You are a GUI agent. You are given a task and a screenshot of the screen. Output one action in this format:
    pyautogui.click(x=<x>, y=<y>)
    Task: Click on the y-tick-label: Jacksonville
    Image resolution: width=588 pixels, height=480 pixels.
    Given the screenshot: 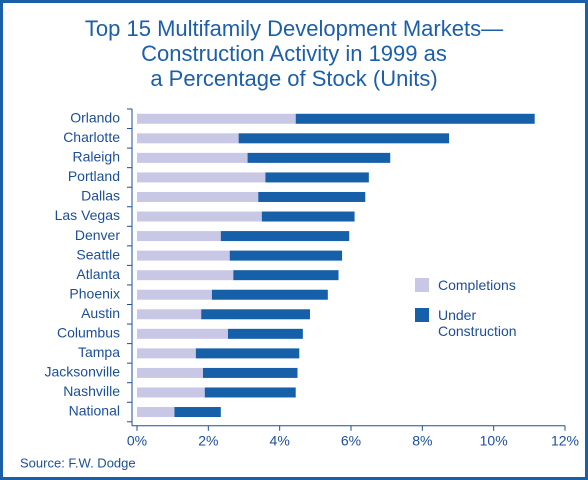 What is the action you would take?
    pyautogui.click(x=83, y=372)
    